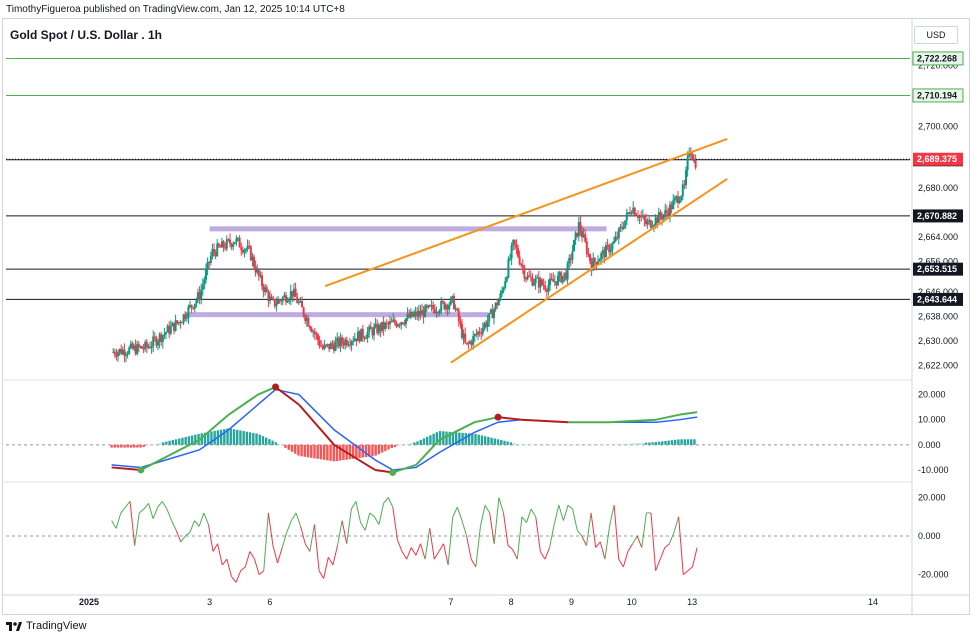 This screenshot has width=975, height=639. I want to click on last-price-label-bg, so click(938, 159).